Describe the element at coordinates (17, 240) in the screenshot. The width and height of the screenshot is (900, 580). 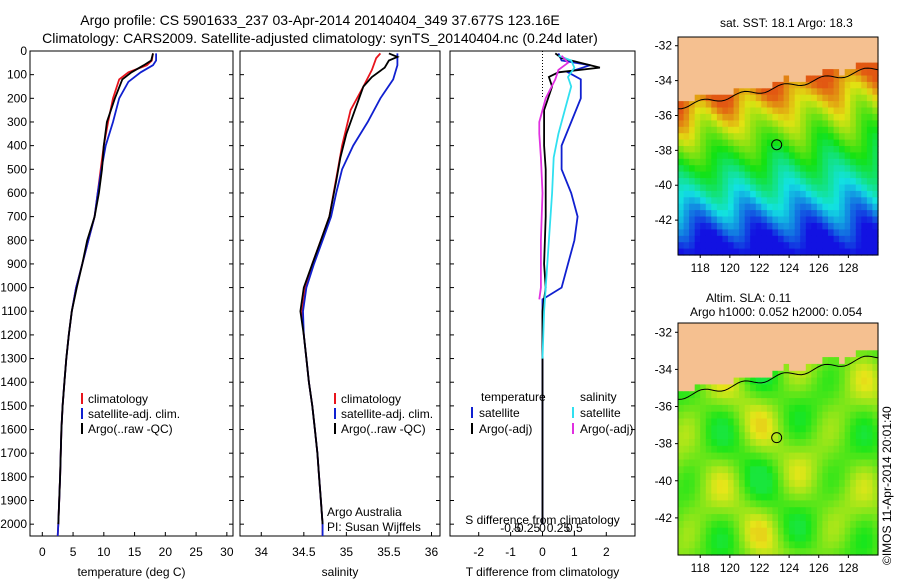
I see `y-tick-label: 800` at that location.